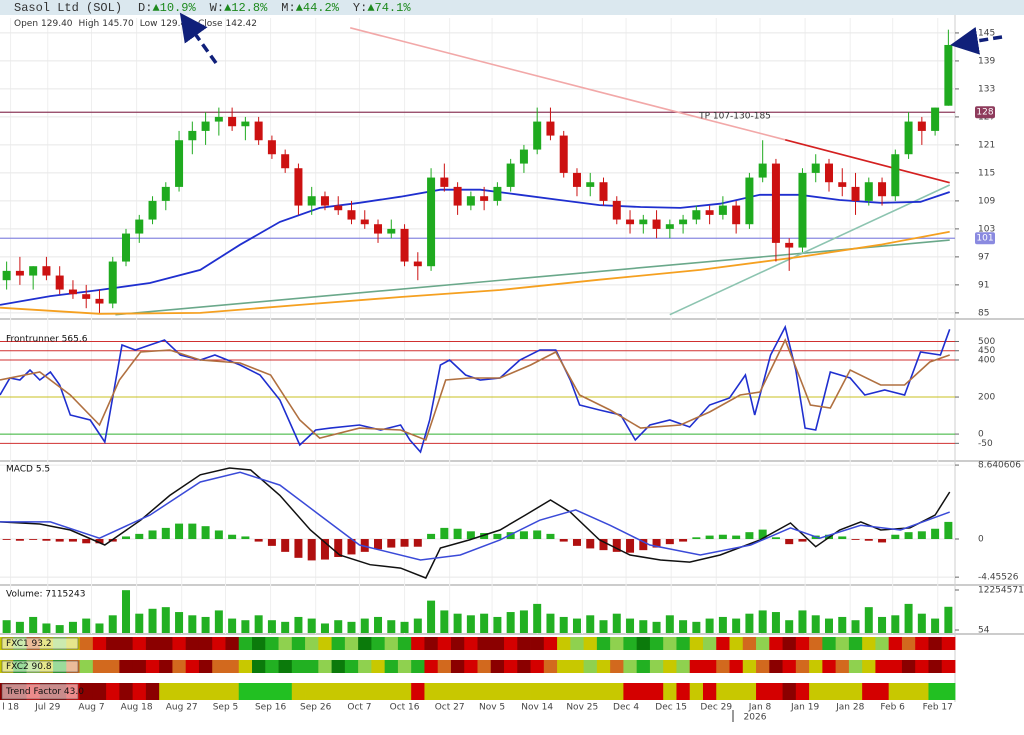 The image size is (1024, 735). What do you see at coordinates (760, 708) in the screenshot?
I see `x-tick-label: Jan 8` at bounding box center [760, 708].